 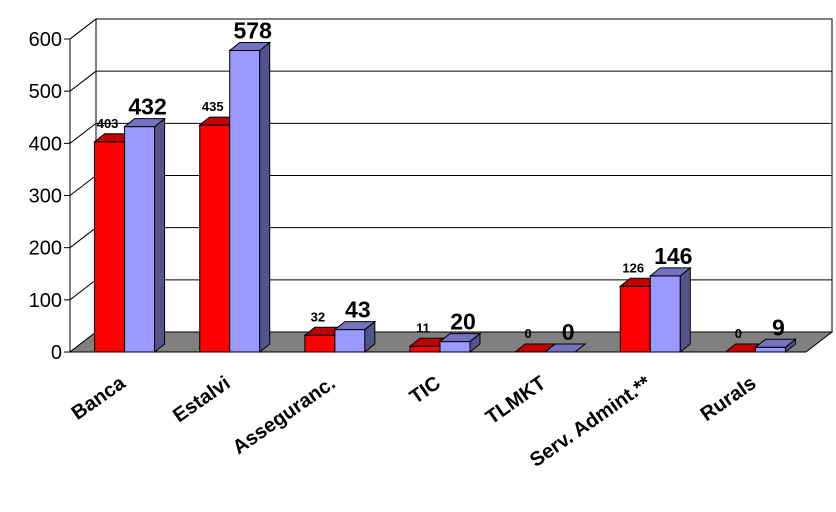 What do you see at coordinates (463, 322) in the screenshot?
I see `data-label: 20` at bounding box center [463, 322].